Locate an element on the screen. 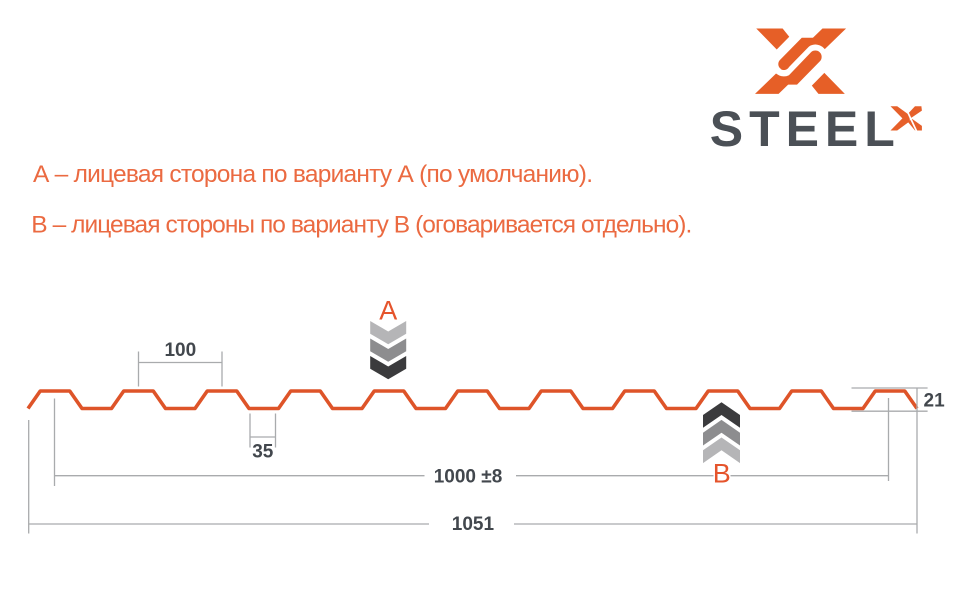  svg-text: 100 is located at coordinates (180, 350).